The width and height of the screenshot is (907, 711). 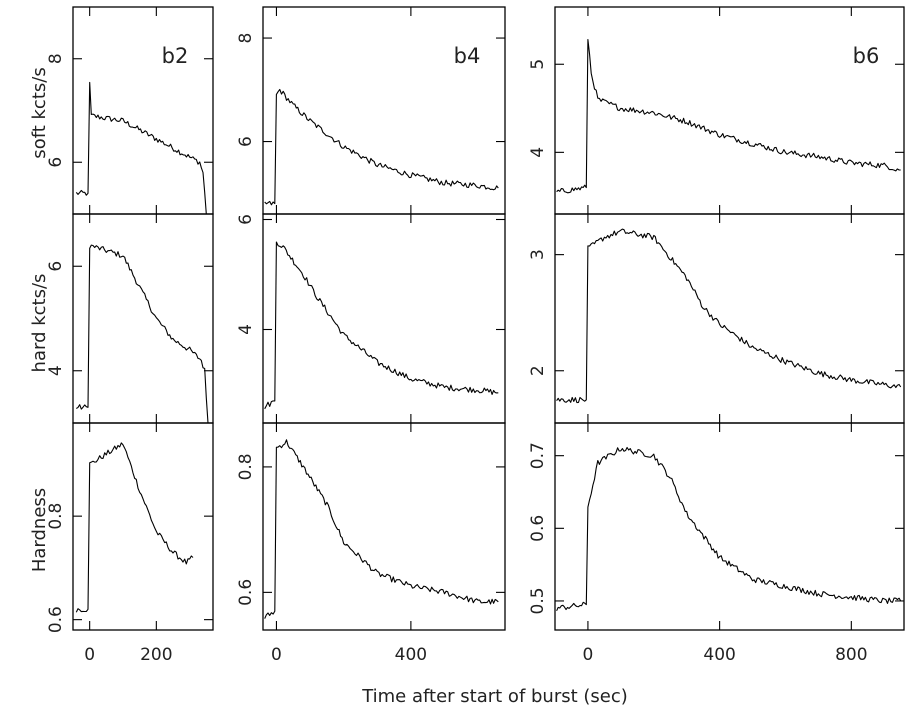 I want to click on panel-b2-row2-ytick-label-1: 0.8, so click(x=56, y=516).